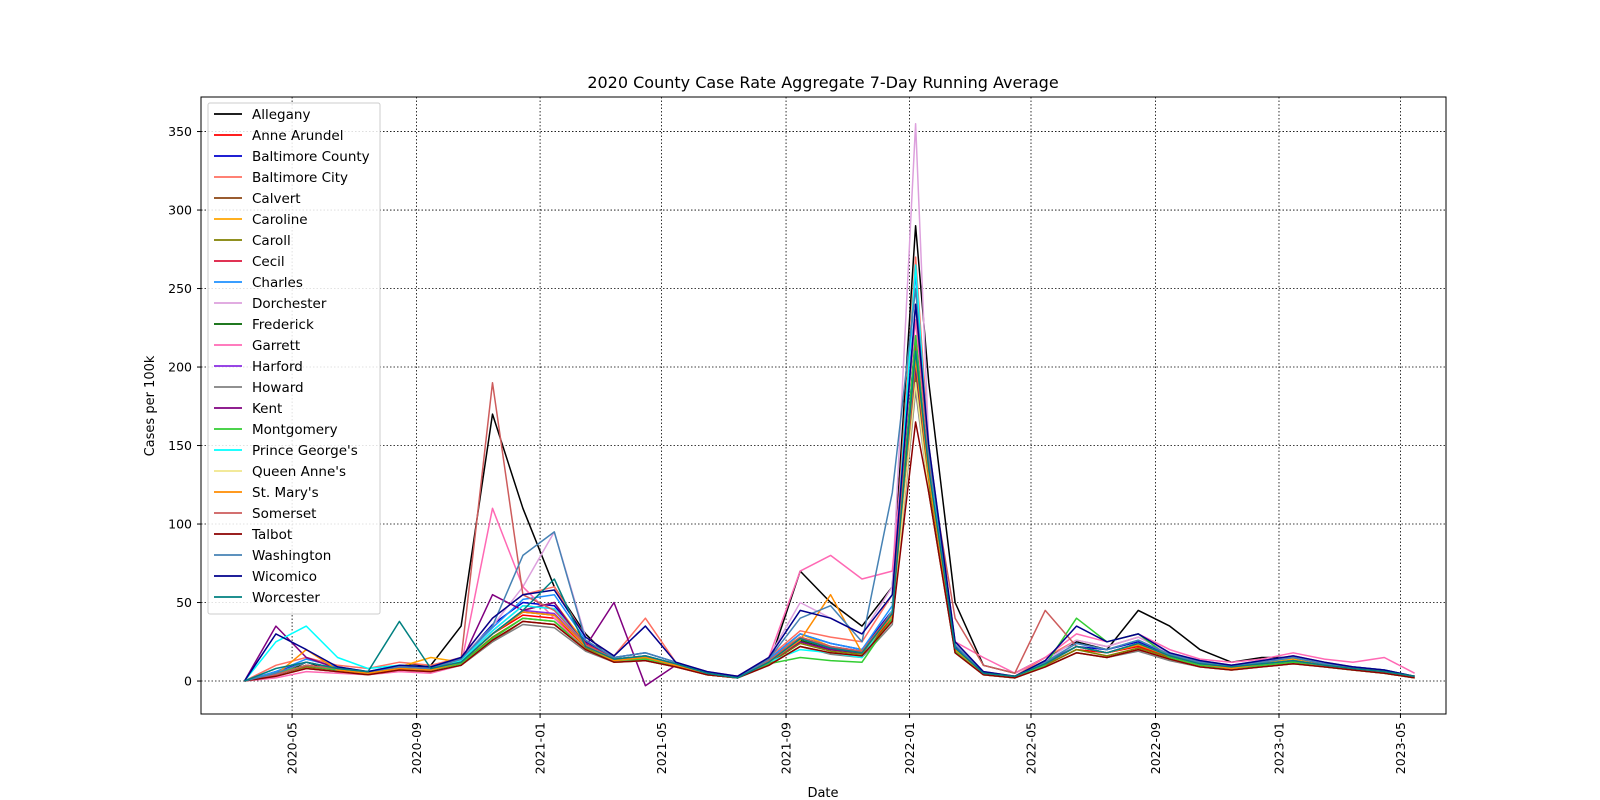 This screenshot has height=800, width=1600. What do you see at coordinates (180, 210) in the screenshot?
I see `y-tick-label: 300` at bounding box center [180, 210].